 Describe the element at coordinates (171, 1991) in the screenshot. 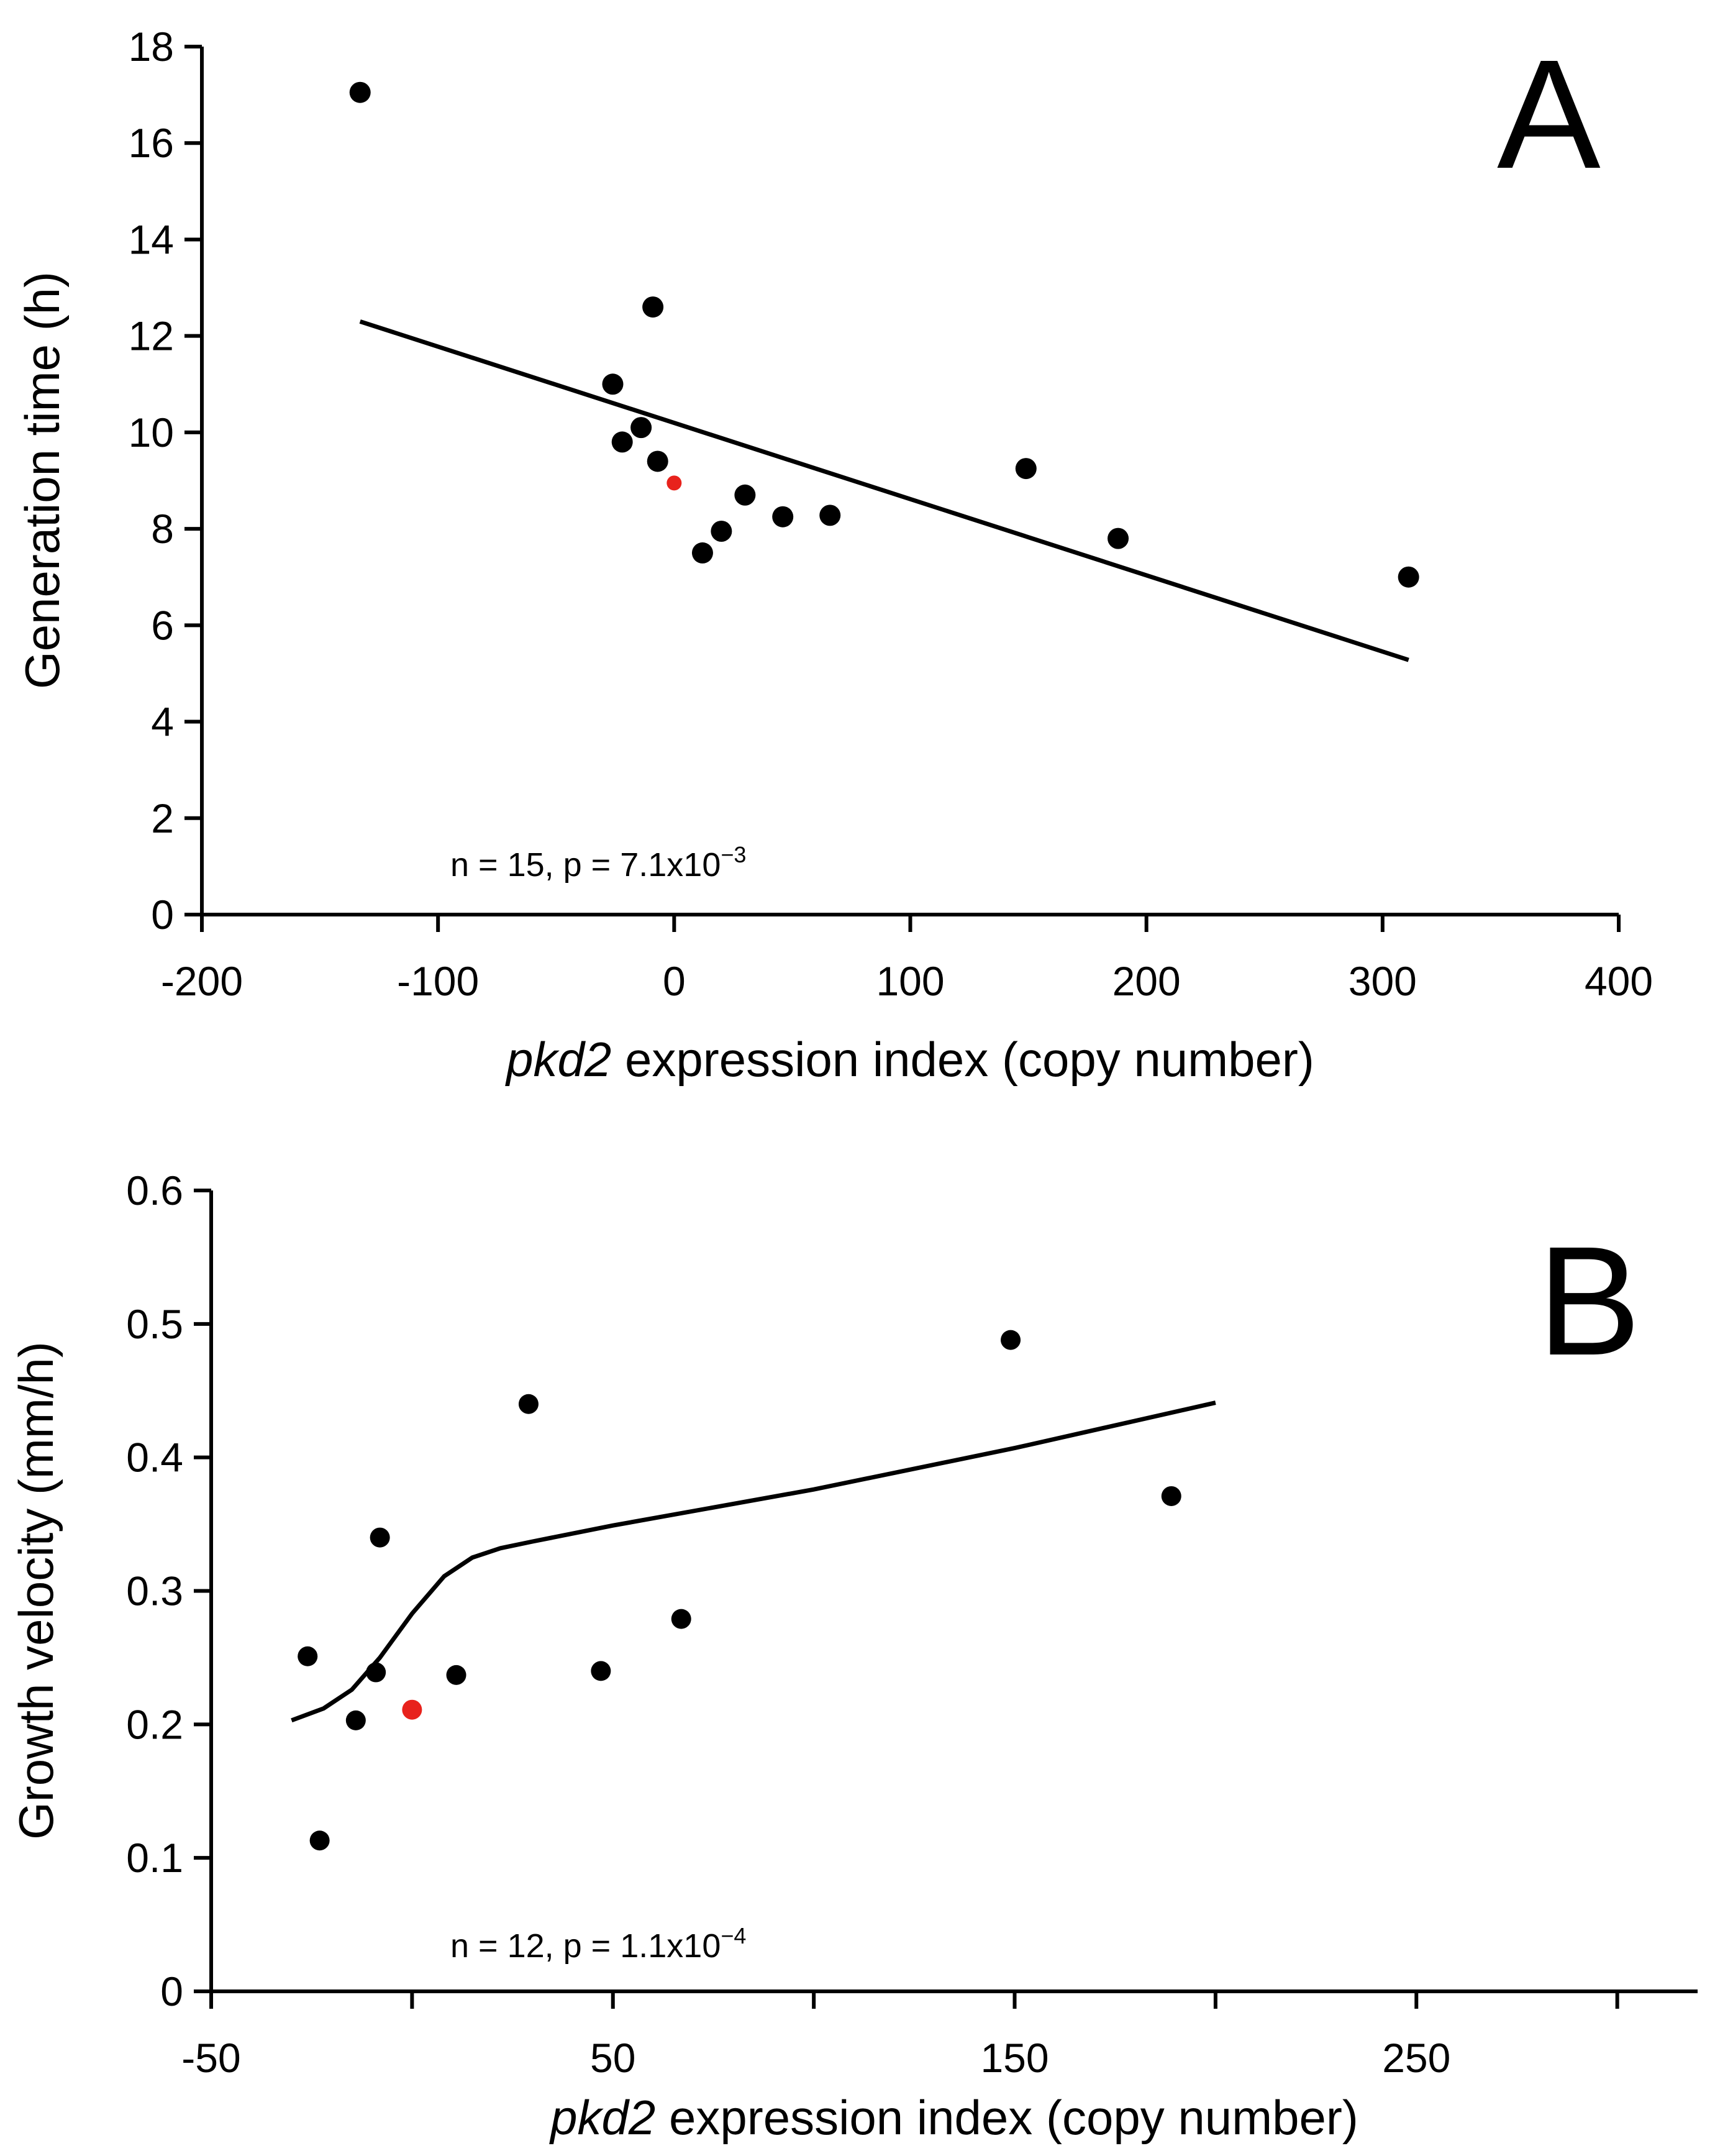

I see `panel-b-y-tick-label: 0` at that location.